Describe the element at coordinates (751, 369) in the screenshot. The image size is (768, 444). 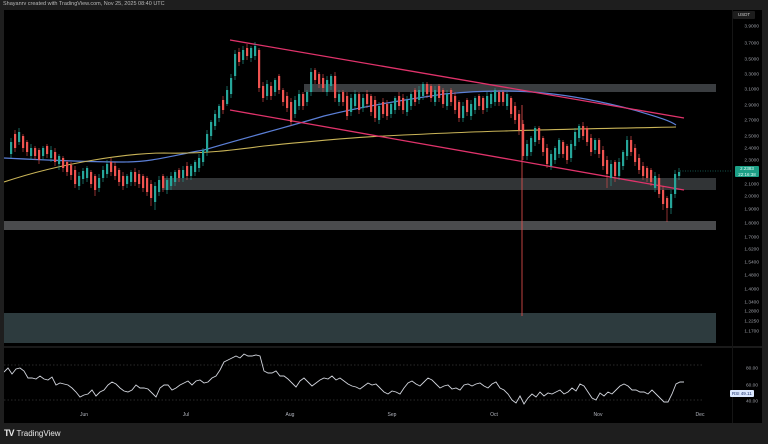
I see `rsi-label-80: 80.00` at that location.